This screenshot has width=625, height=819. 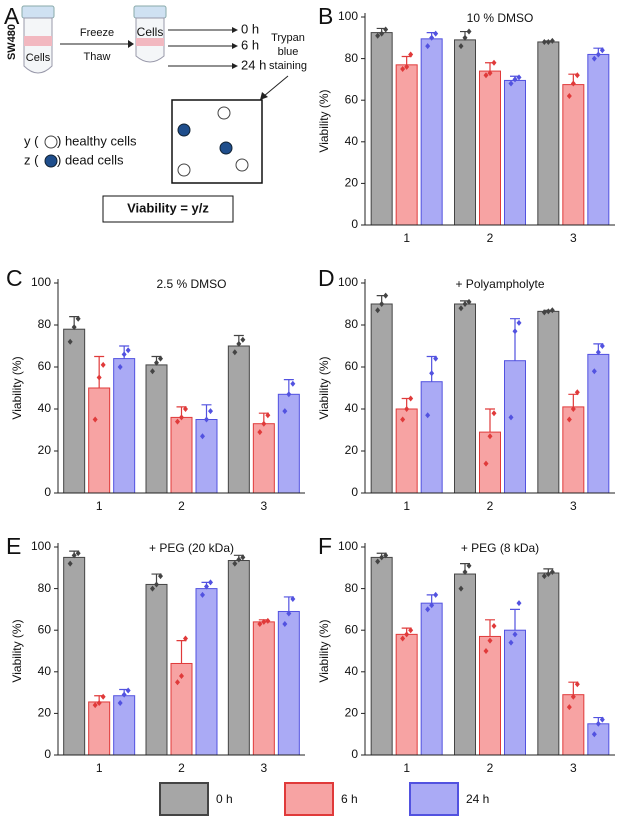 I want to click on formula: Viability = y/z, so click(x=168, y=207).